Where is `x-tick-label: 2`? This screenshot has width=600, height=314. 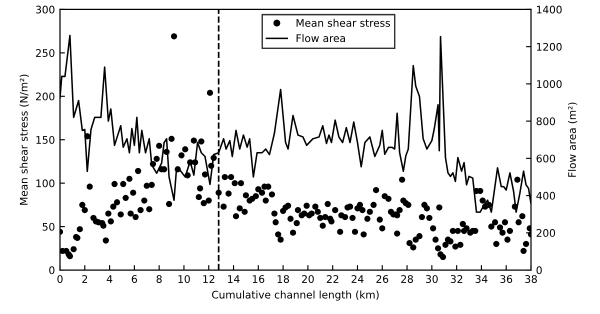
x-tick-label: 2 is located at coordinates (85, 279).